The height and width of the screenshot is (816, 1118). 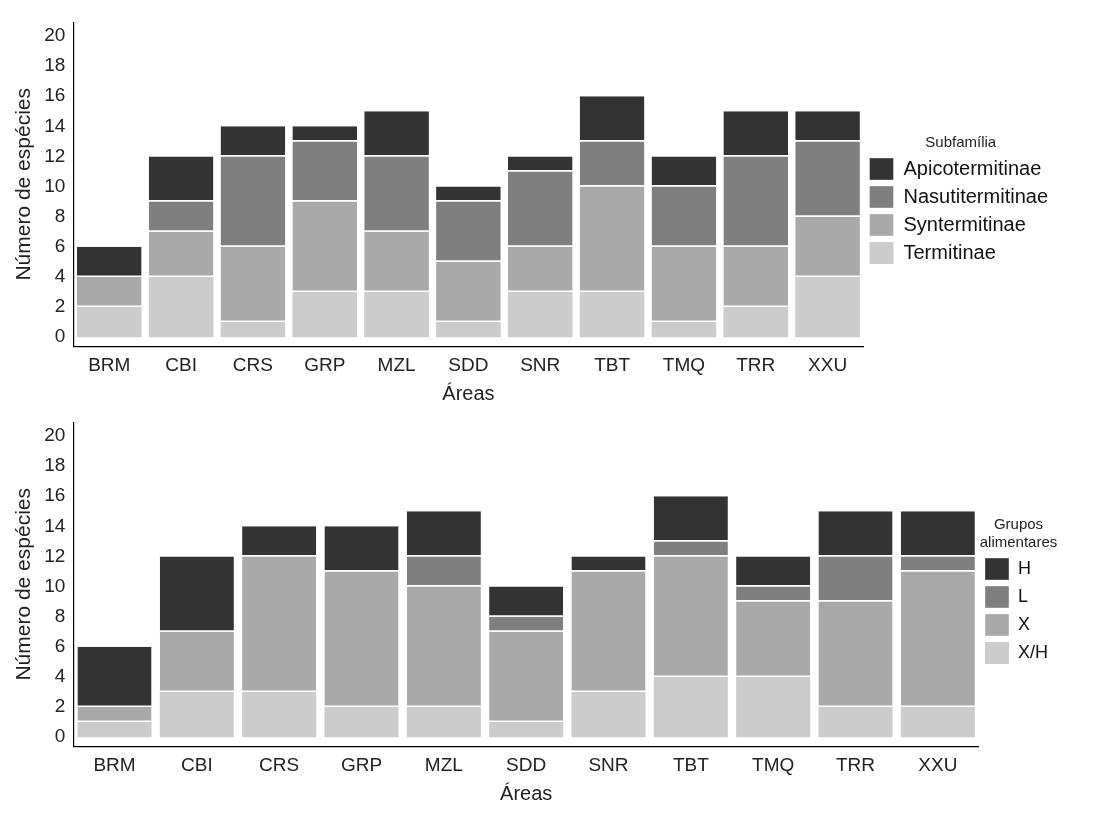 I want to click on legend-label: Termitinae, so click(x=949, y=251).